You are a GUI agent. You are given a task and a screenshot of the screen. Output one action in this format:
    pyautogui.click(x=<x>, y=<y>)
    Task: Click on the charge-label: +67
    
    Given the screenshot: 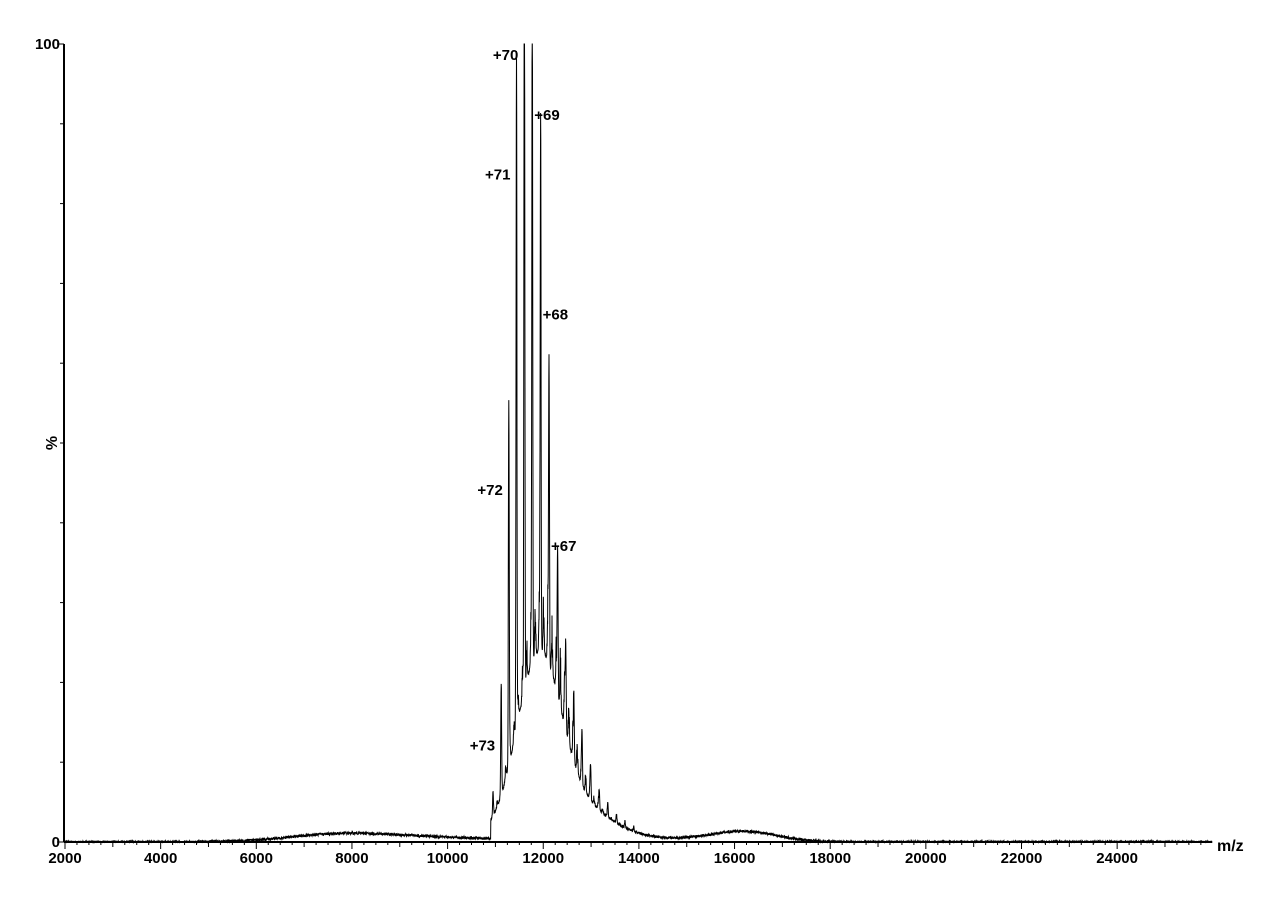 What is the action you would take?
    pyautogui.click(x=563, y=546)
    